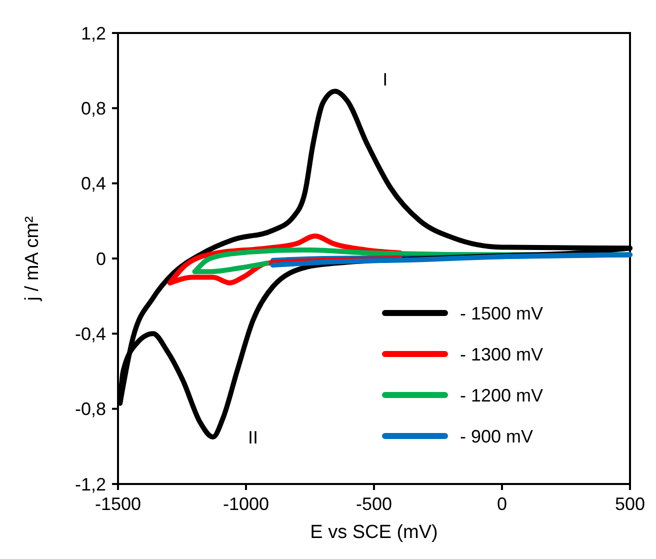  I want to click on x-tick-label: -1500, so click(118, 504).